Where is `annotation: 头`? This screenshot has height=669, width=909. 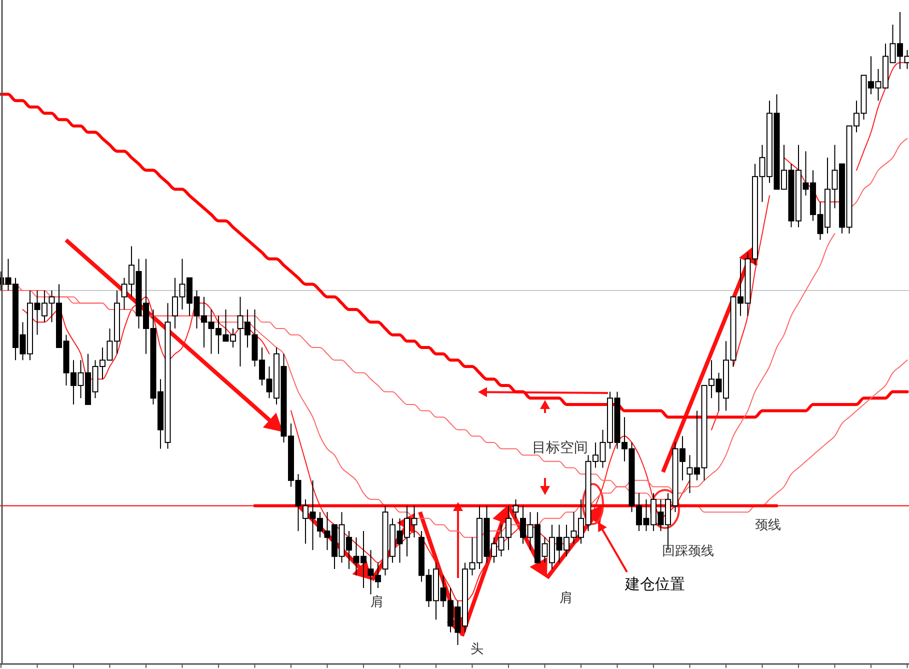
annotation: 头 is located at coordinates (477, 649).